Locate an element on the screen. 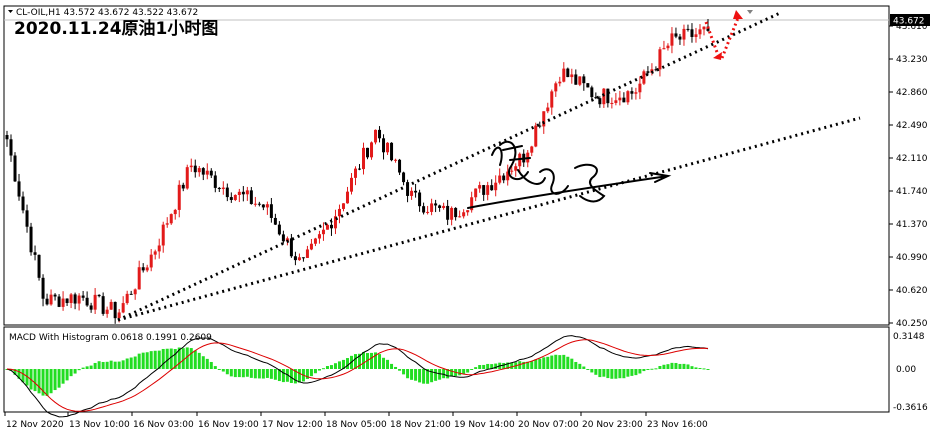  chevron-down-icon is located at coordinates (10, 11).